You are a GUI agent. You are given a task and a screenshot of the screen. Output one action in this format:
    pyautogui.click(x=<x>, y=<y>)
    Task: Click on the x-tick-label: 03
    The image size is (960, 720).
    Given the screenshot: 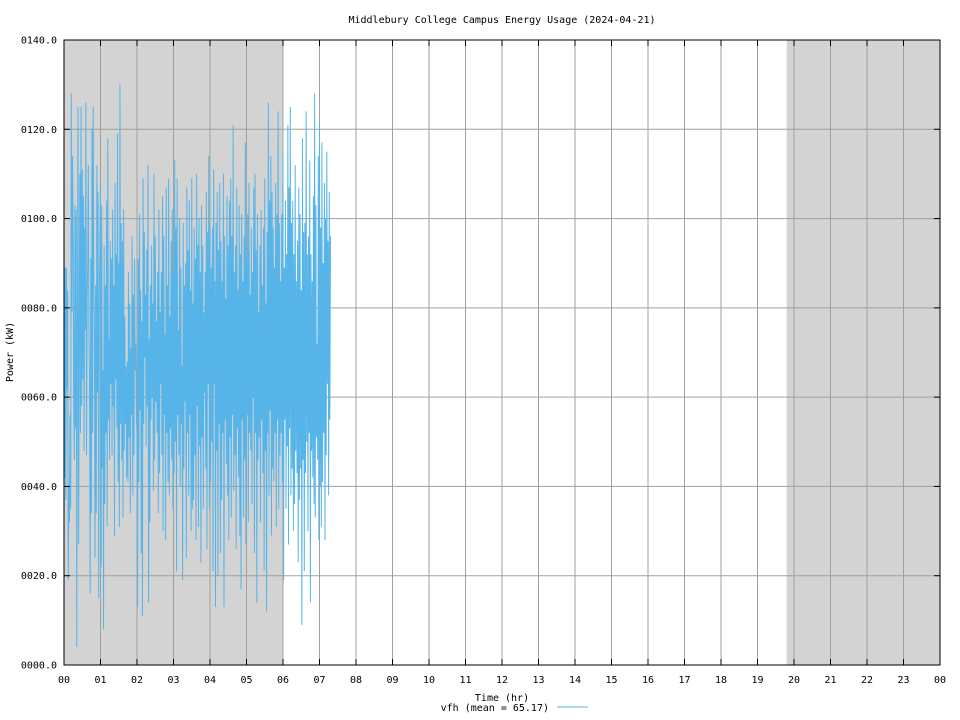 What is the action you would take?
    pyautogui.click(x=173, y=680)
    